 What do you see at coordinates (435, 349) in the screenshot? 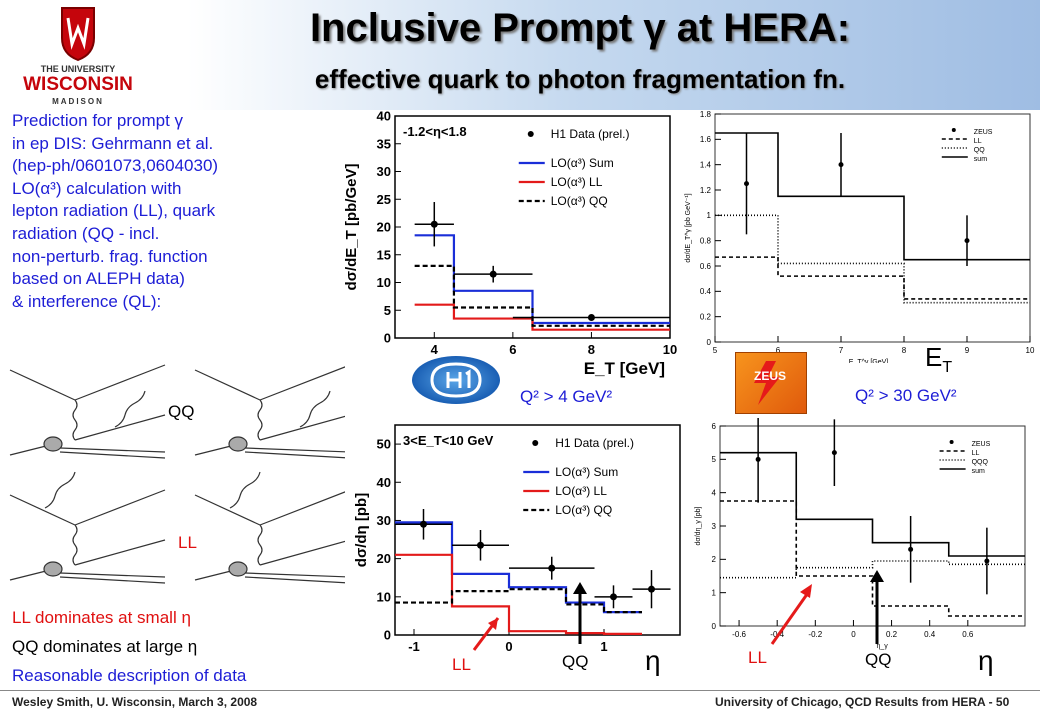
I see `x-tick-label: 4` at bounding box center [435, 349].